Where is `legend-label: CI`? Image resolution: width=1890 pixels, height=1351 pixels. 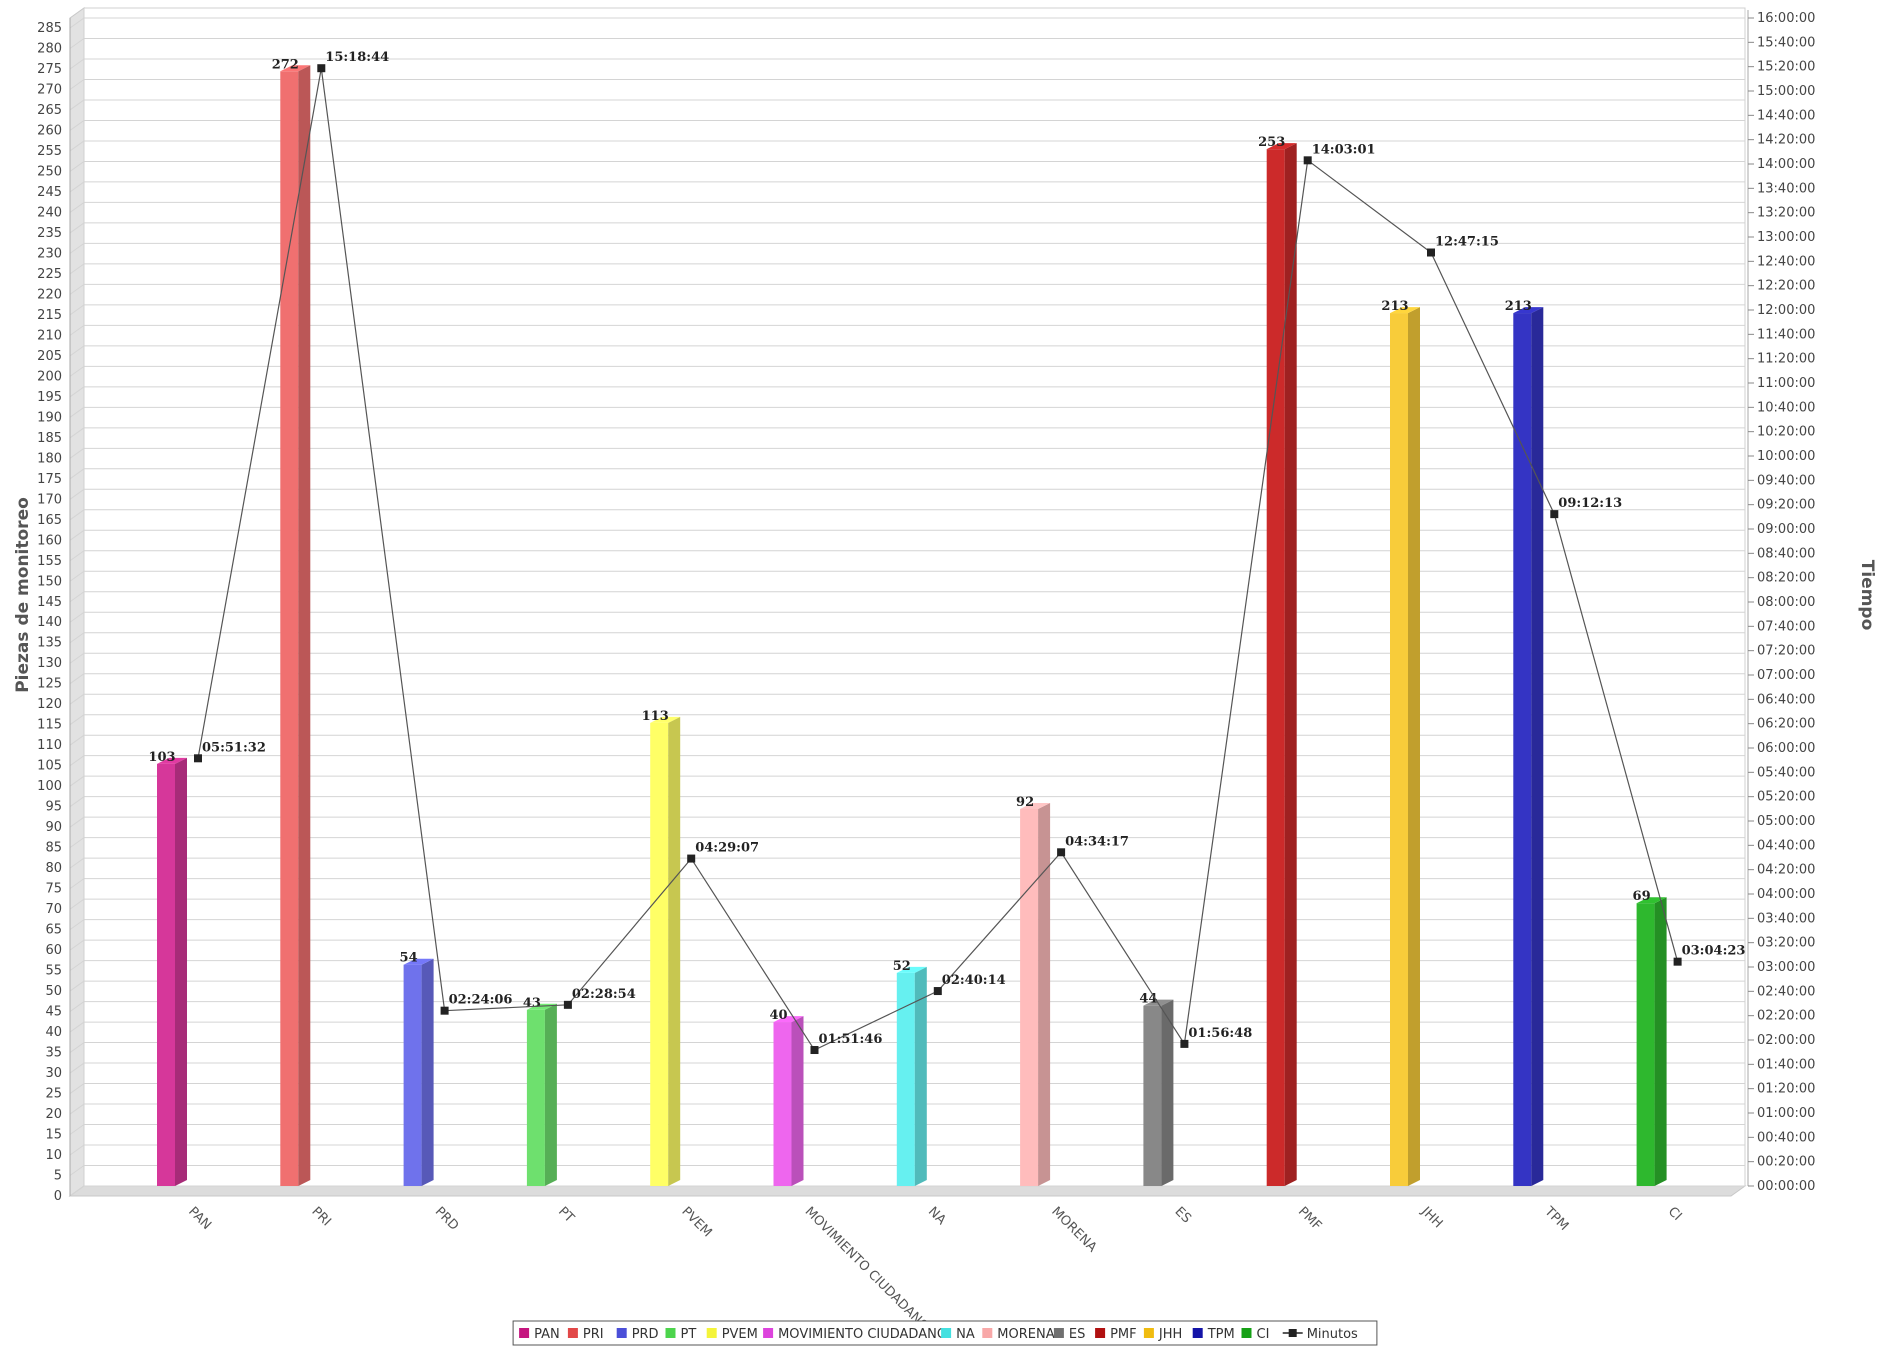
legend-label: CI is located at coordinates (1263, 1334).